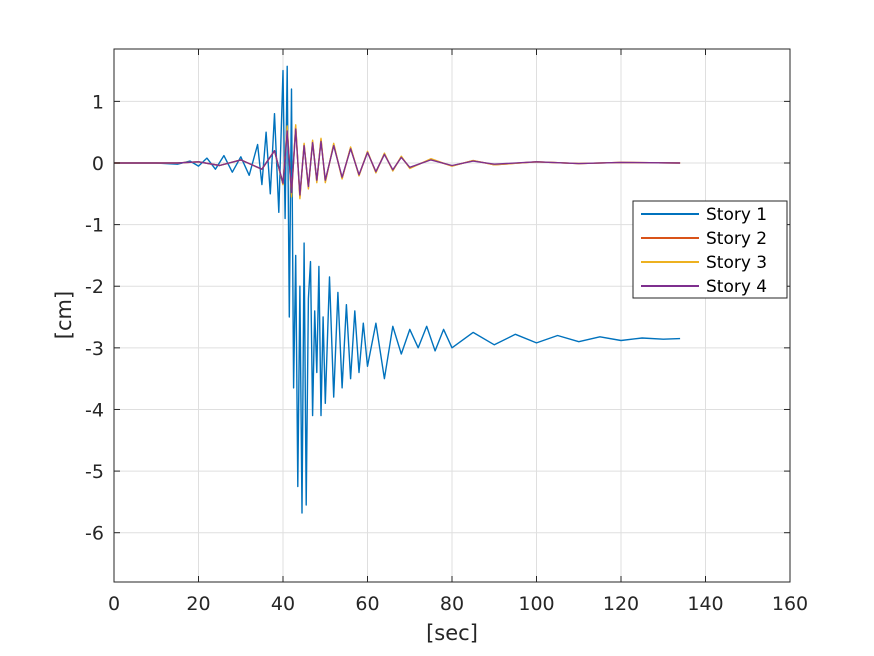 This screenshot has height=656, width=874. What do you see at coordinates (98, 102) in the screenshot?
I see `y-tick-label: 1` at bounding box center [98, 102].